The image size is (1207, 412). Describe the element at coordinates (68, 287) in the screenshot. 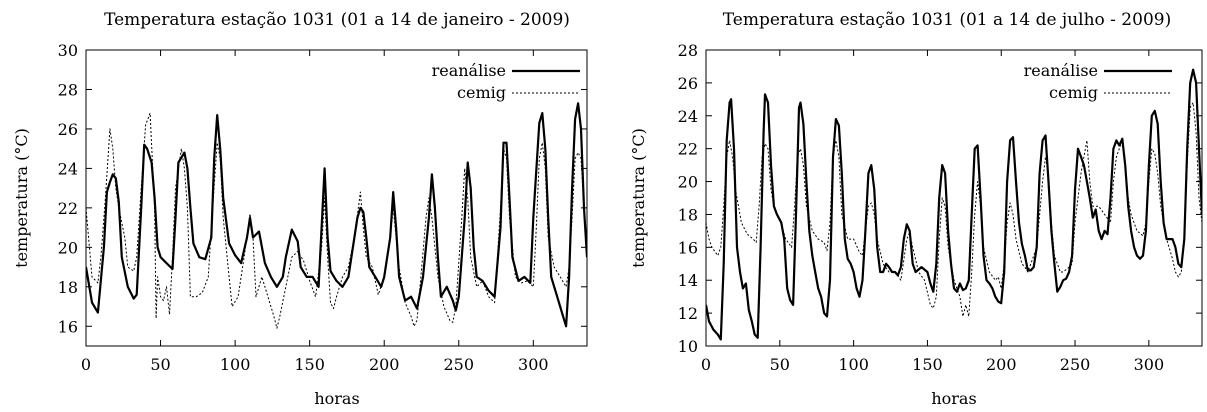

I see `chart-left-y-tick-label: 18` at that location.